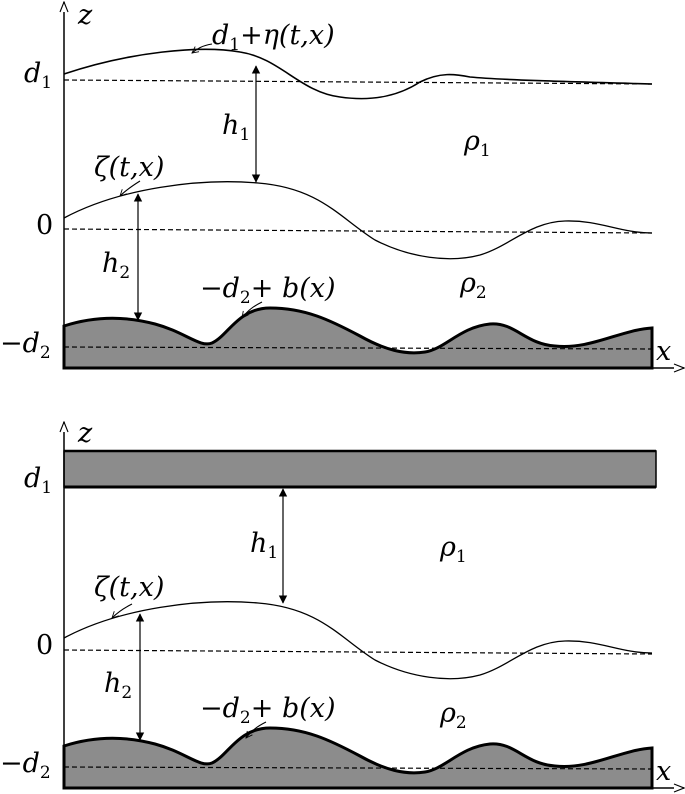 The image size is (685, 794). I want to click on bottom-bottom-leader, so click(256, 729).